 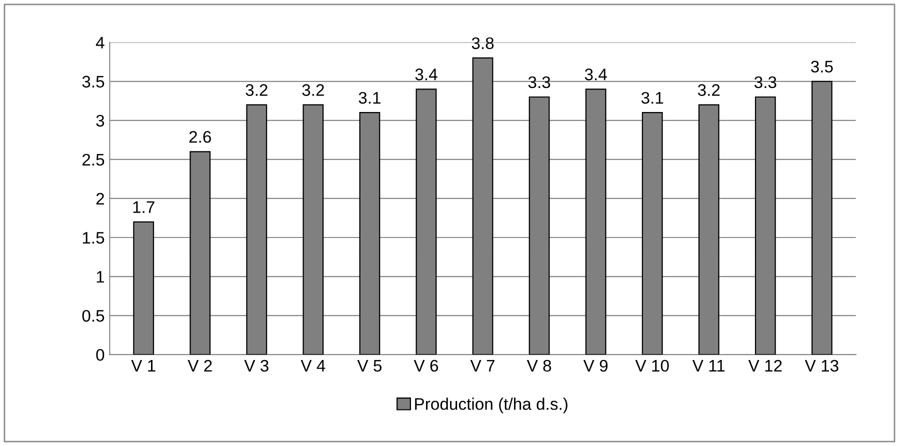 What do you see at coordinates (821, 66) in the screenshot?
I see `data-label: 3.5` at bounding box center [821, 66].